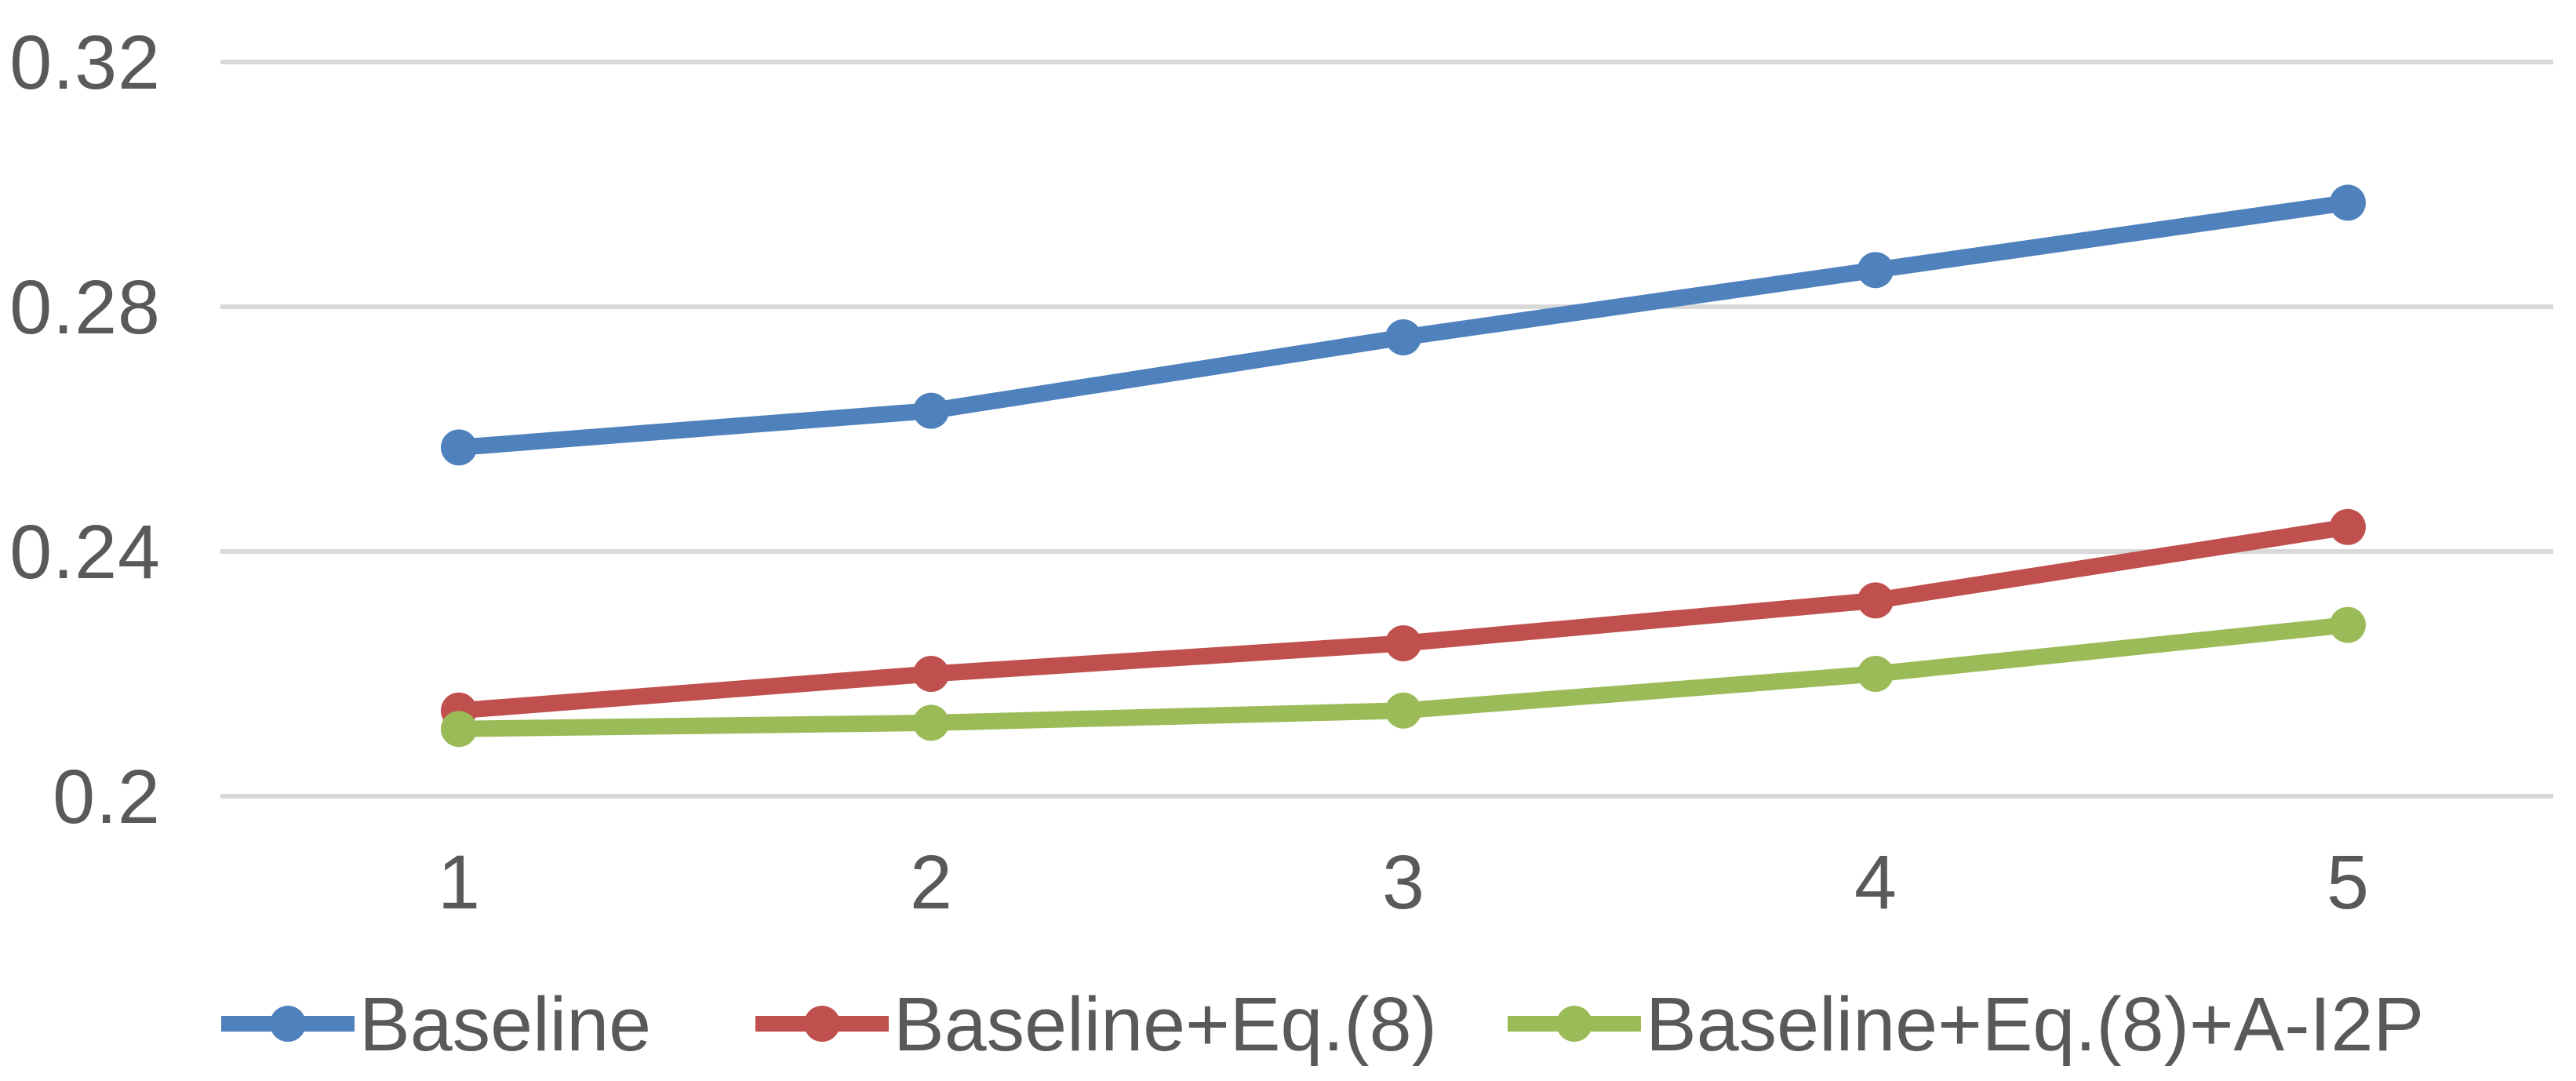 This screenshot has width=2576, height=1081. What do you see at coordinates (931, 674) in the screenshot?
I see `data-point-baseline-eq-8-x2` at bounding box center [931, 674].